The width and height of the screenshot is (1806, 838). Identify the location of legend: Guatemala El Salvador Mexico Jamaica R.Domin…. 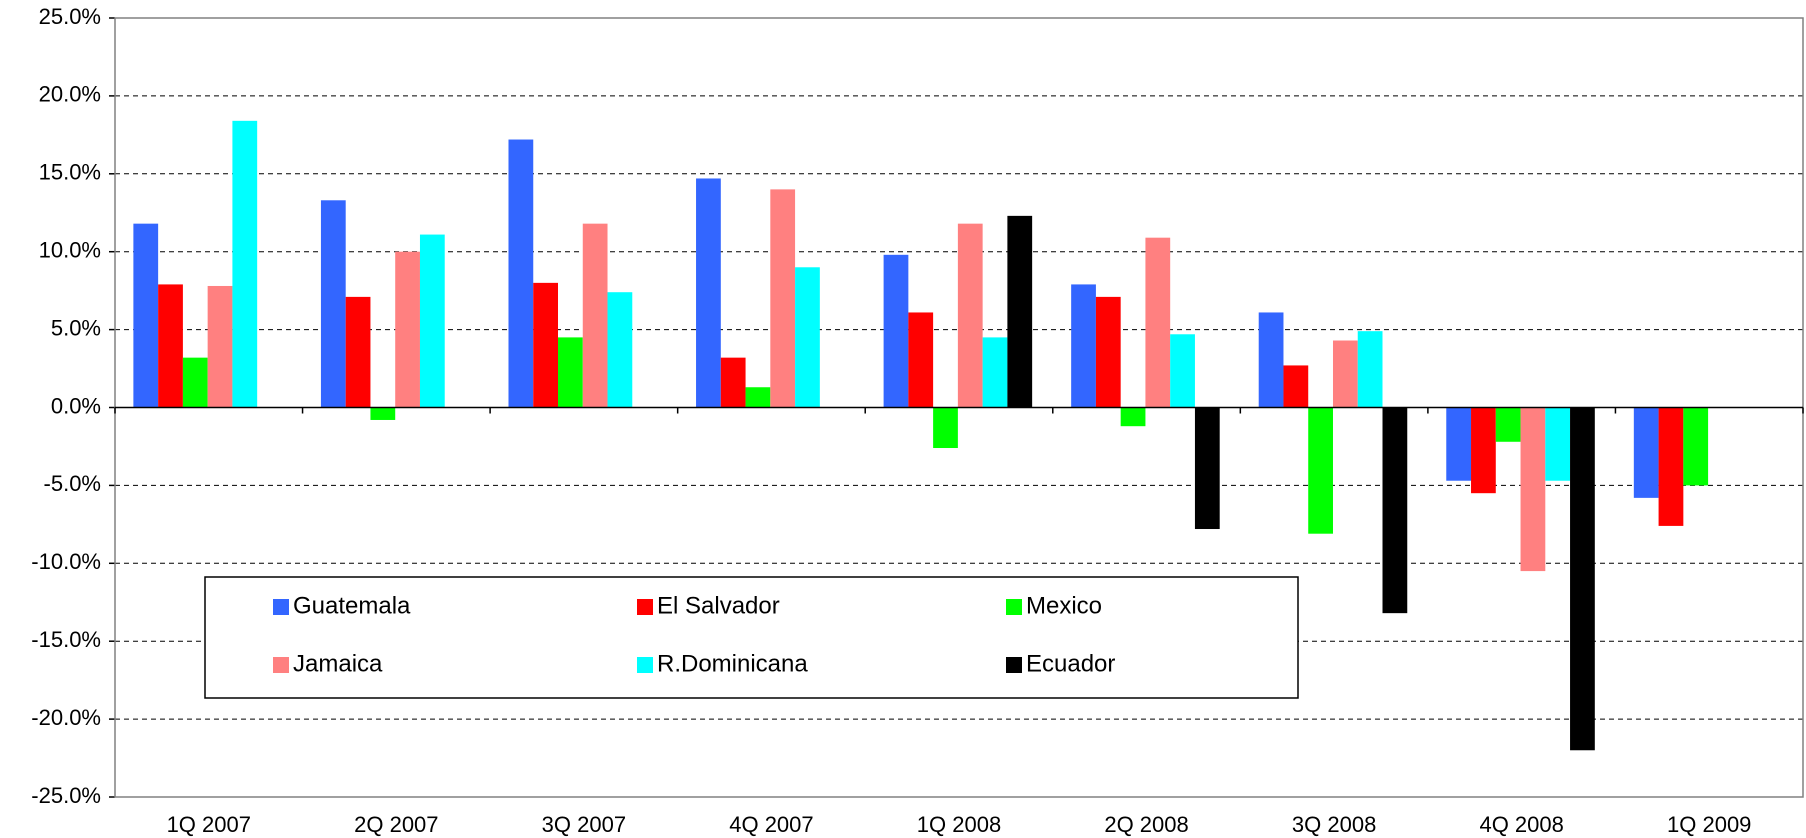
(751, 637).